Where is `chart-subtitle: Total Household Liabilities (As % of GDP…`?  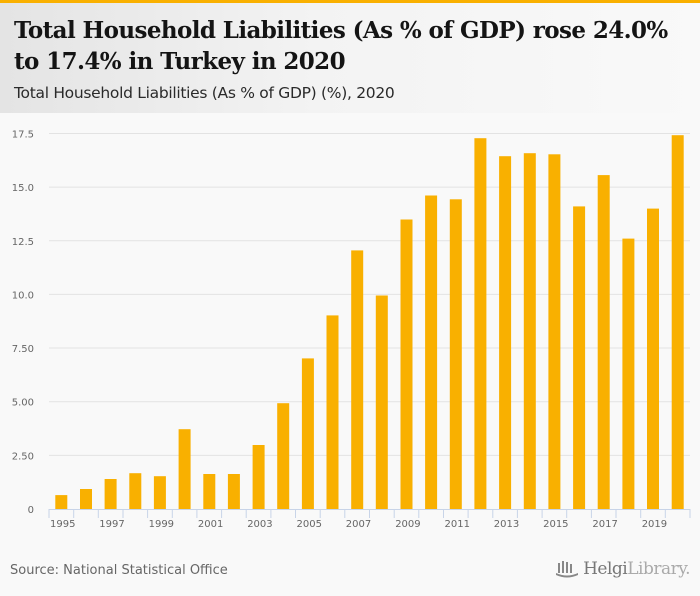
chart-subtitle: Total Household Liabilities (As % of GDP… is located at coordinates (204, 93).